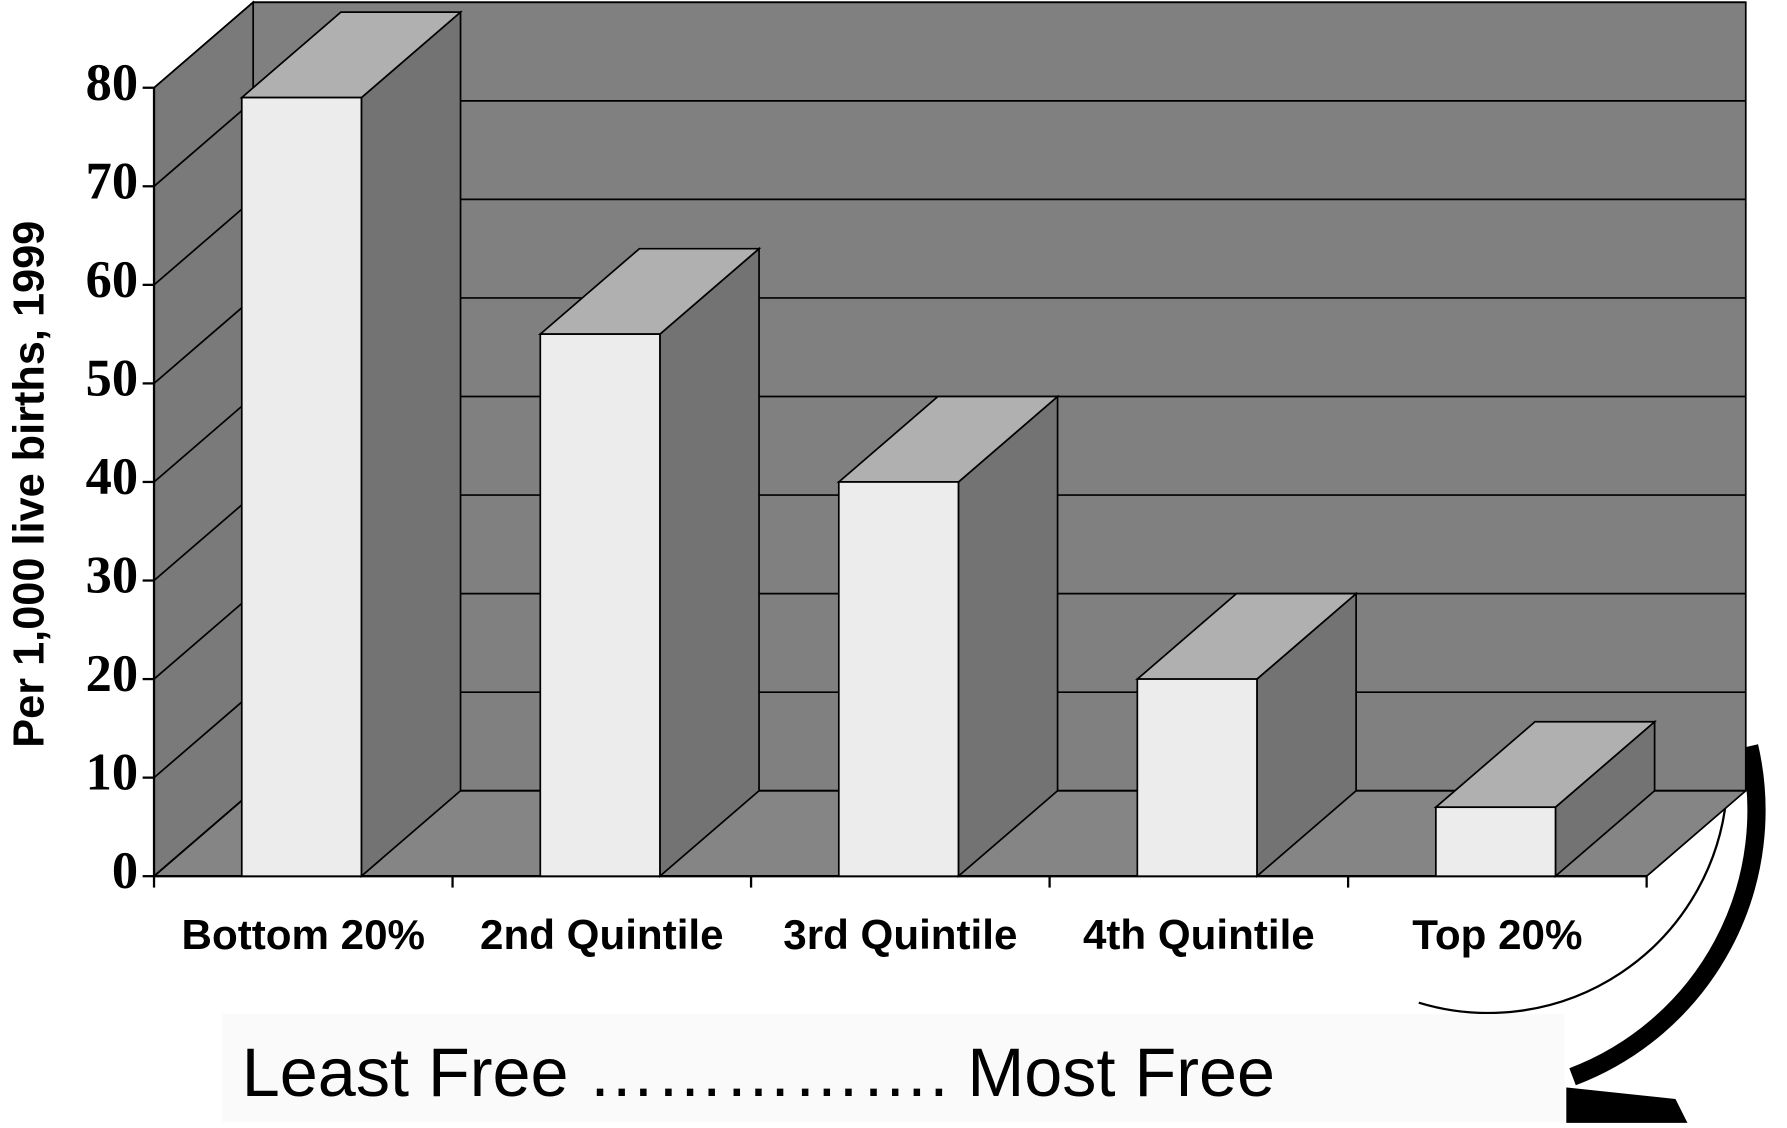 Image resolution: width=1787 pixels, height=1128 pixels. Describe the element at coordinates (112, 83) in the screenshot. I see `y-tick-label: 80` at that location.